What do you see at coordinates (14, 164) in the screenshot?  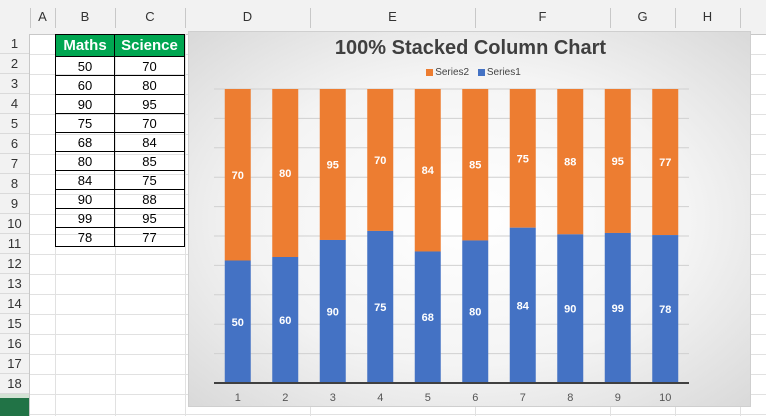 I see `row-header-7: 7` at bounding box center [14, 164].